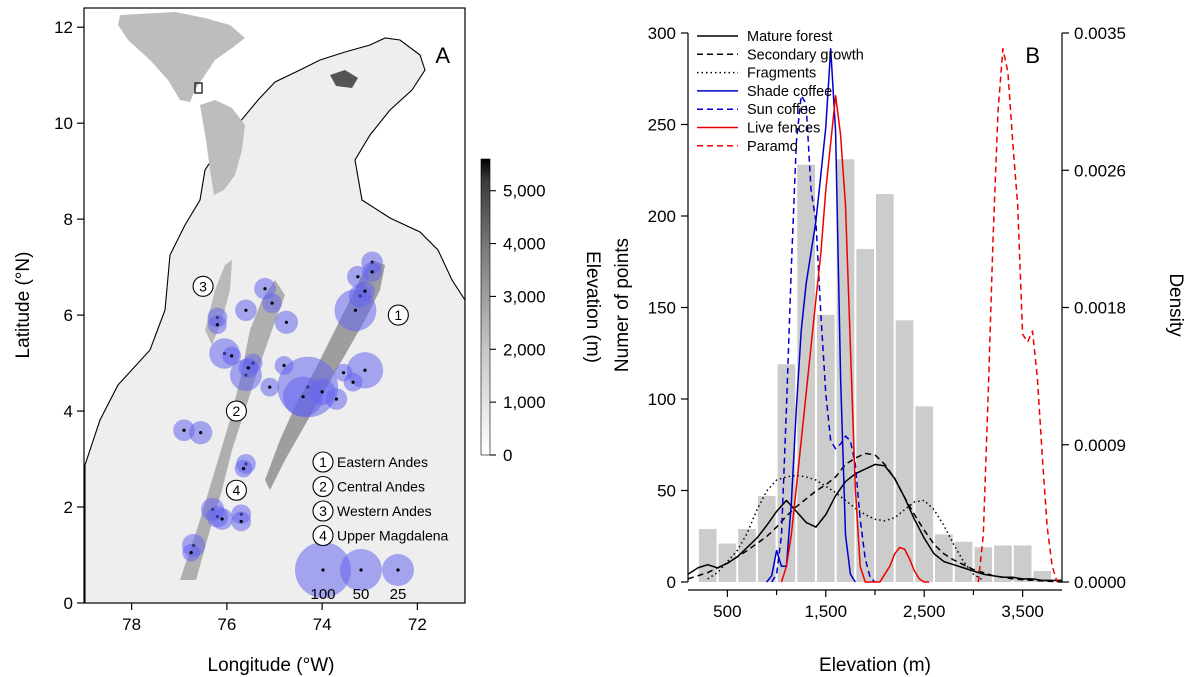 The image size is (1184, 677). What do you see at coordinates (381, 487) in the screenshot?
I see `region-key-name: Central Andes` at bounding box center [381, 487].